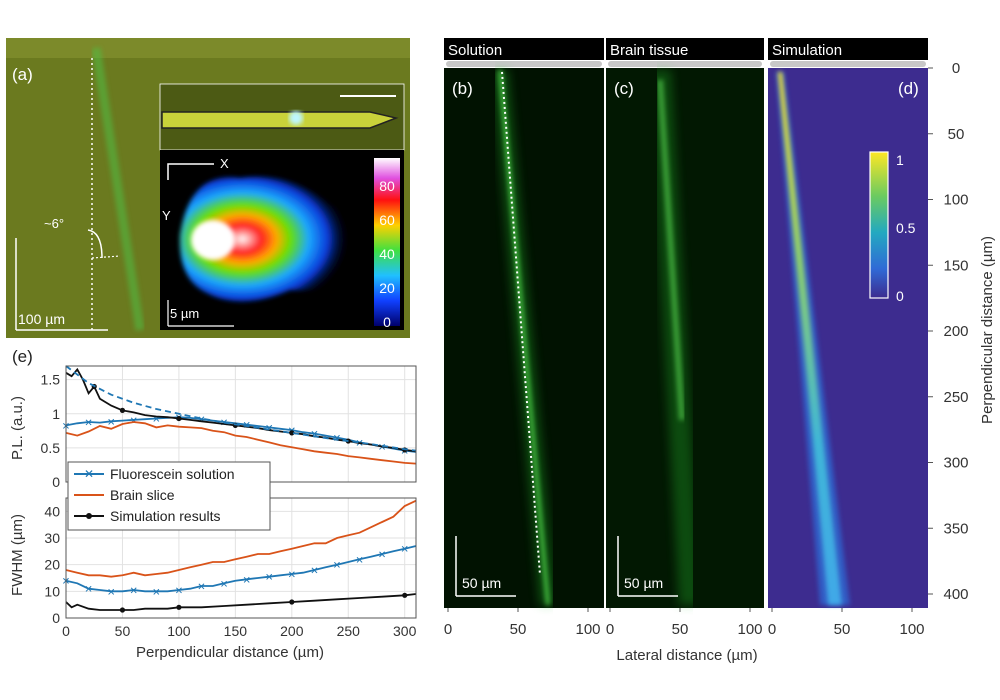 The width and height of the screenshot is (1000, 700). I want to click on heatmap-colorbar-tick-label: 40, so click(387, 254).